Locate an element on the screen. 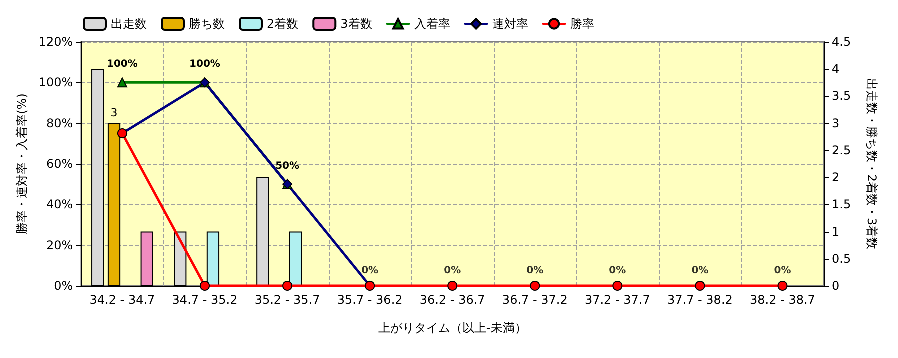  x-tick-label: 37.2 - 37.7 is located at coordinates (617, 300).